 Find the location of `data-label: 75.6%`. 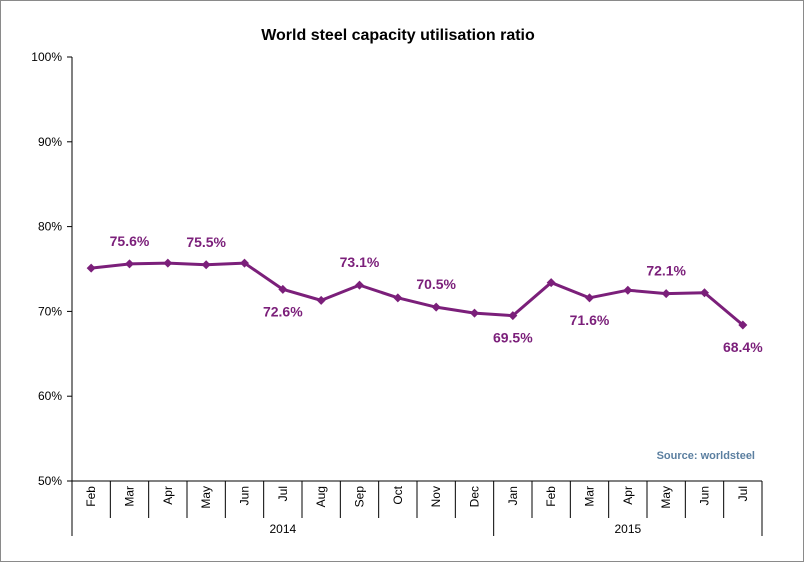

data-label: 75.6% is located at coordinates (130, 241).